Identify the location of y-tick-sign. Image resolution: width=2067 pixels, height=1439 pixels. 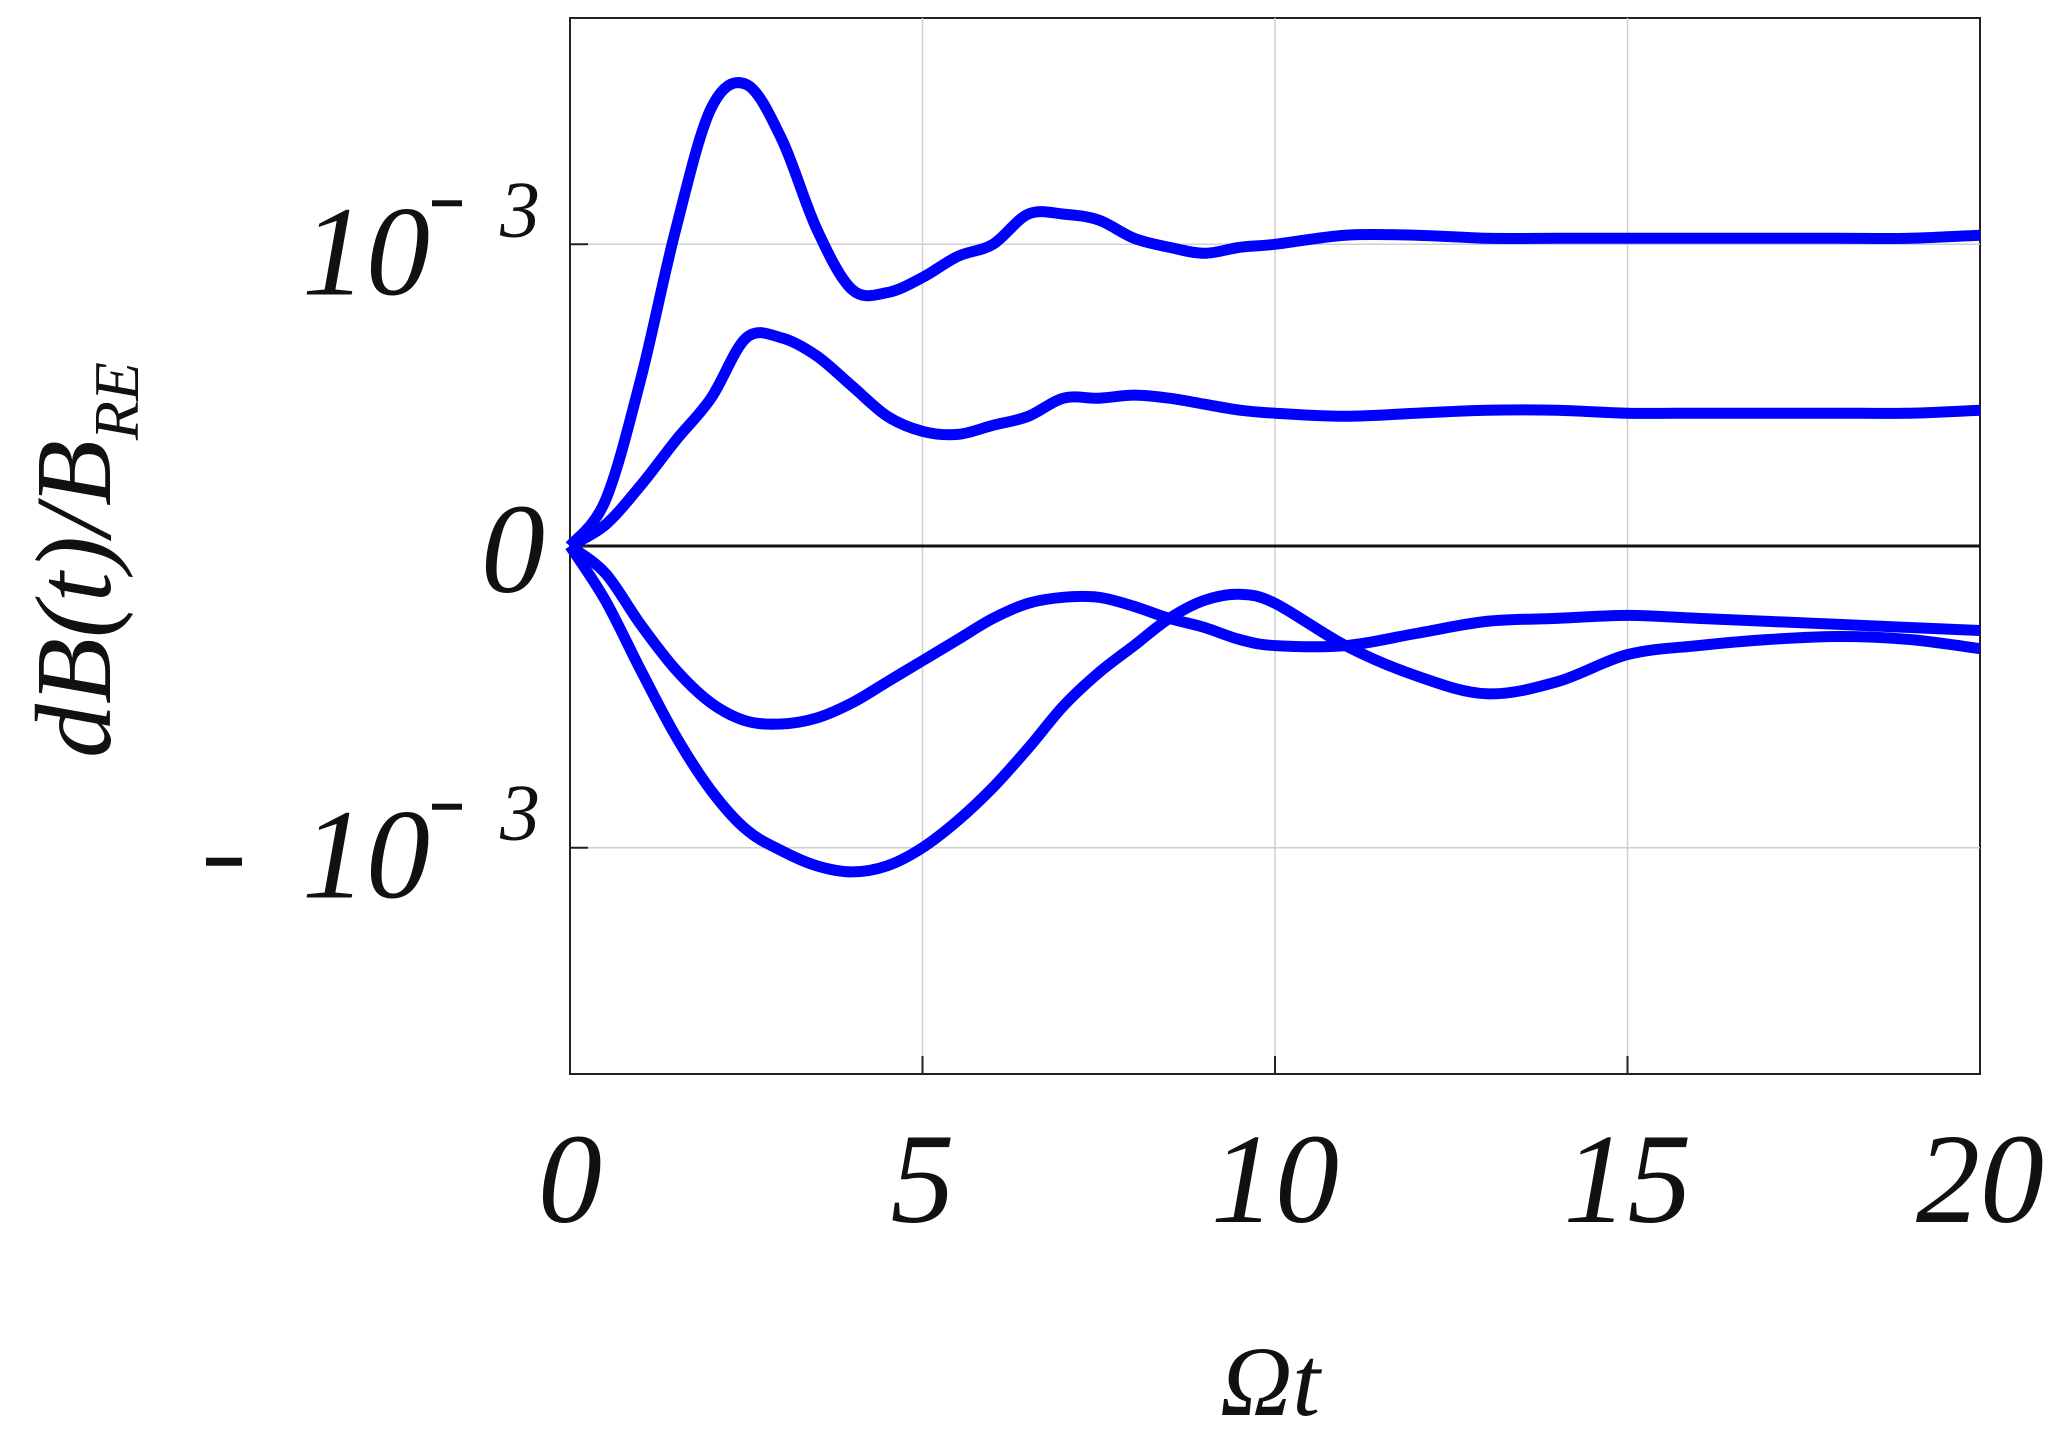
(224, 861).